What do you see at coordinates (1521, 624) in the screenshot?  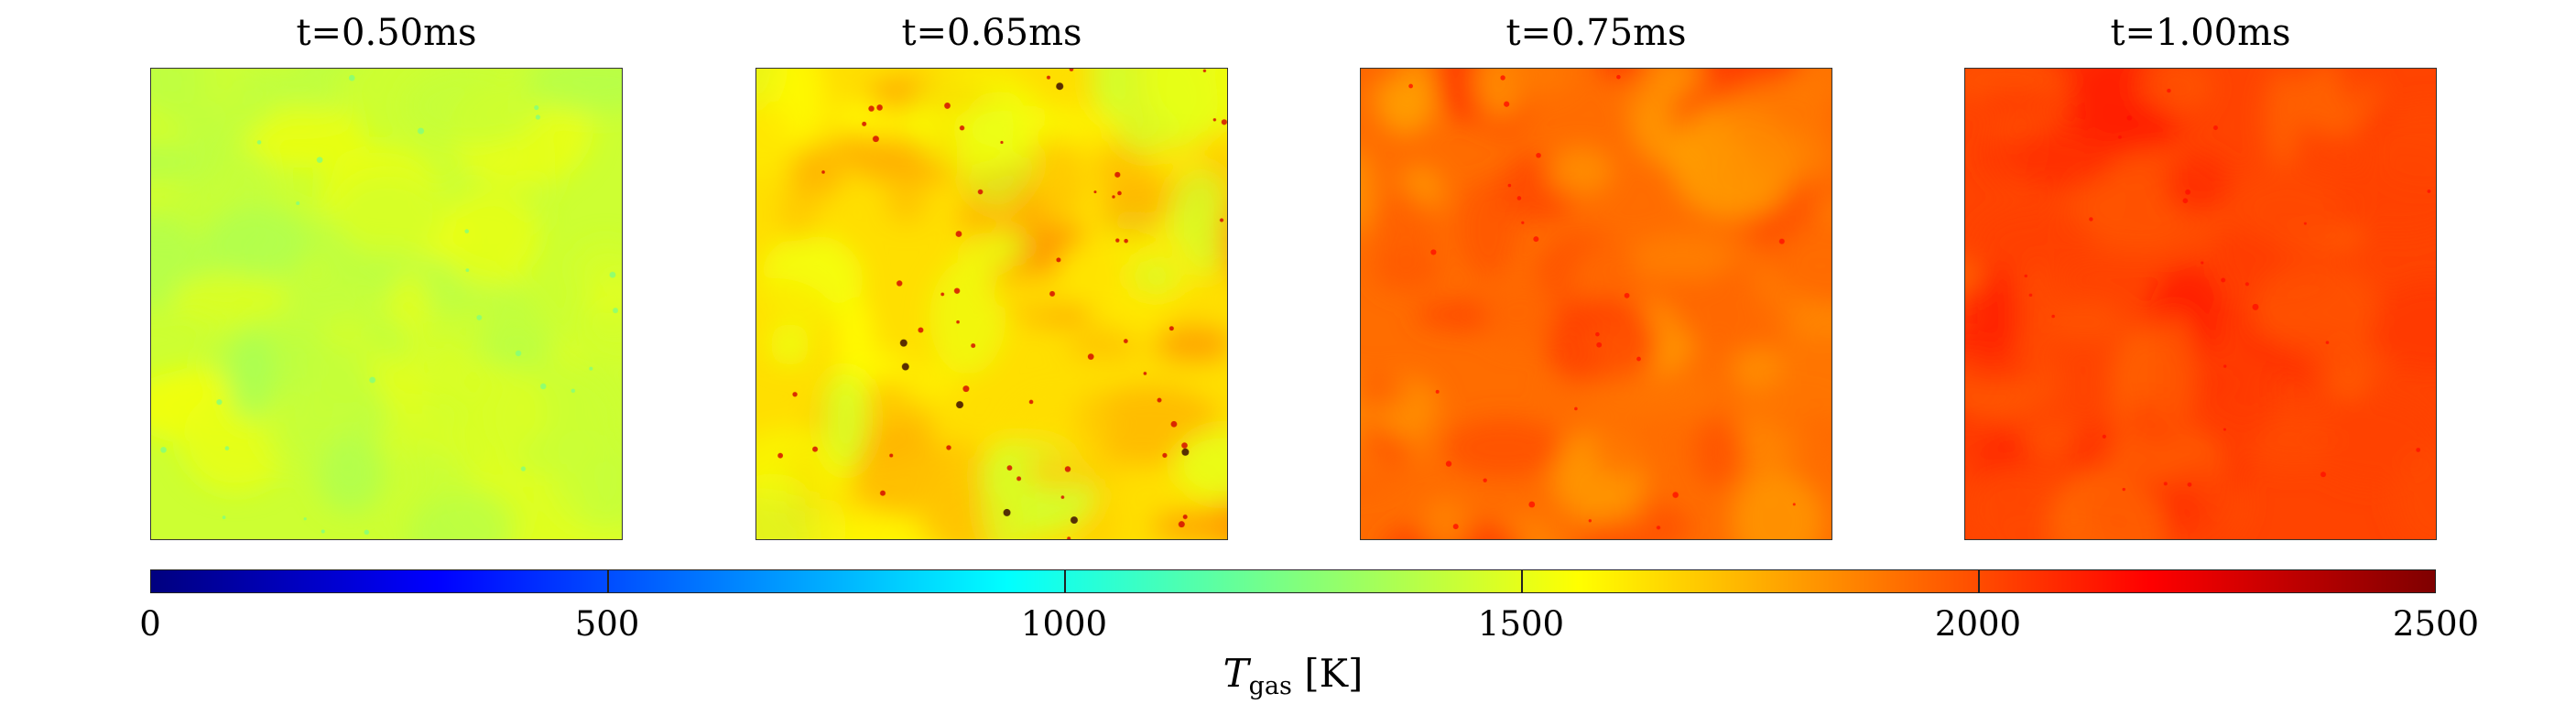 I see `colorbar-tick-label-1500: 1500` at bounding box center [1521, 624].